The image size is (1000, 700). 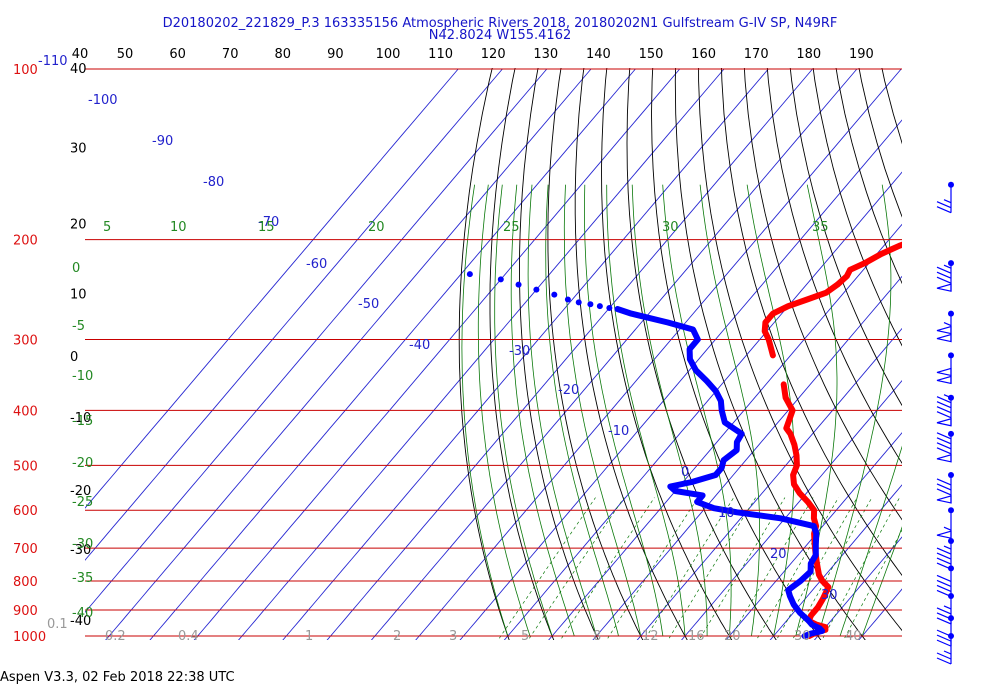 I want to click on isotherm-label: -50, so click(x=368, y=304).